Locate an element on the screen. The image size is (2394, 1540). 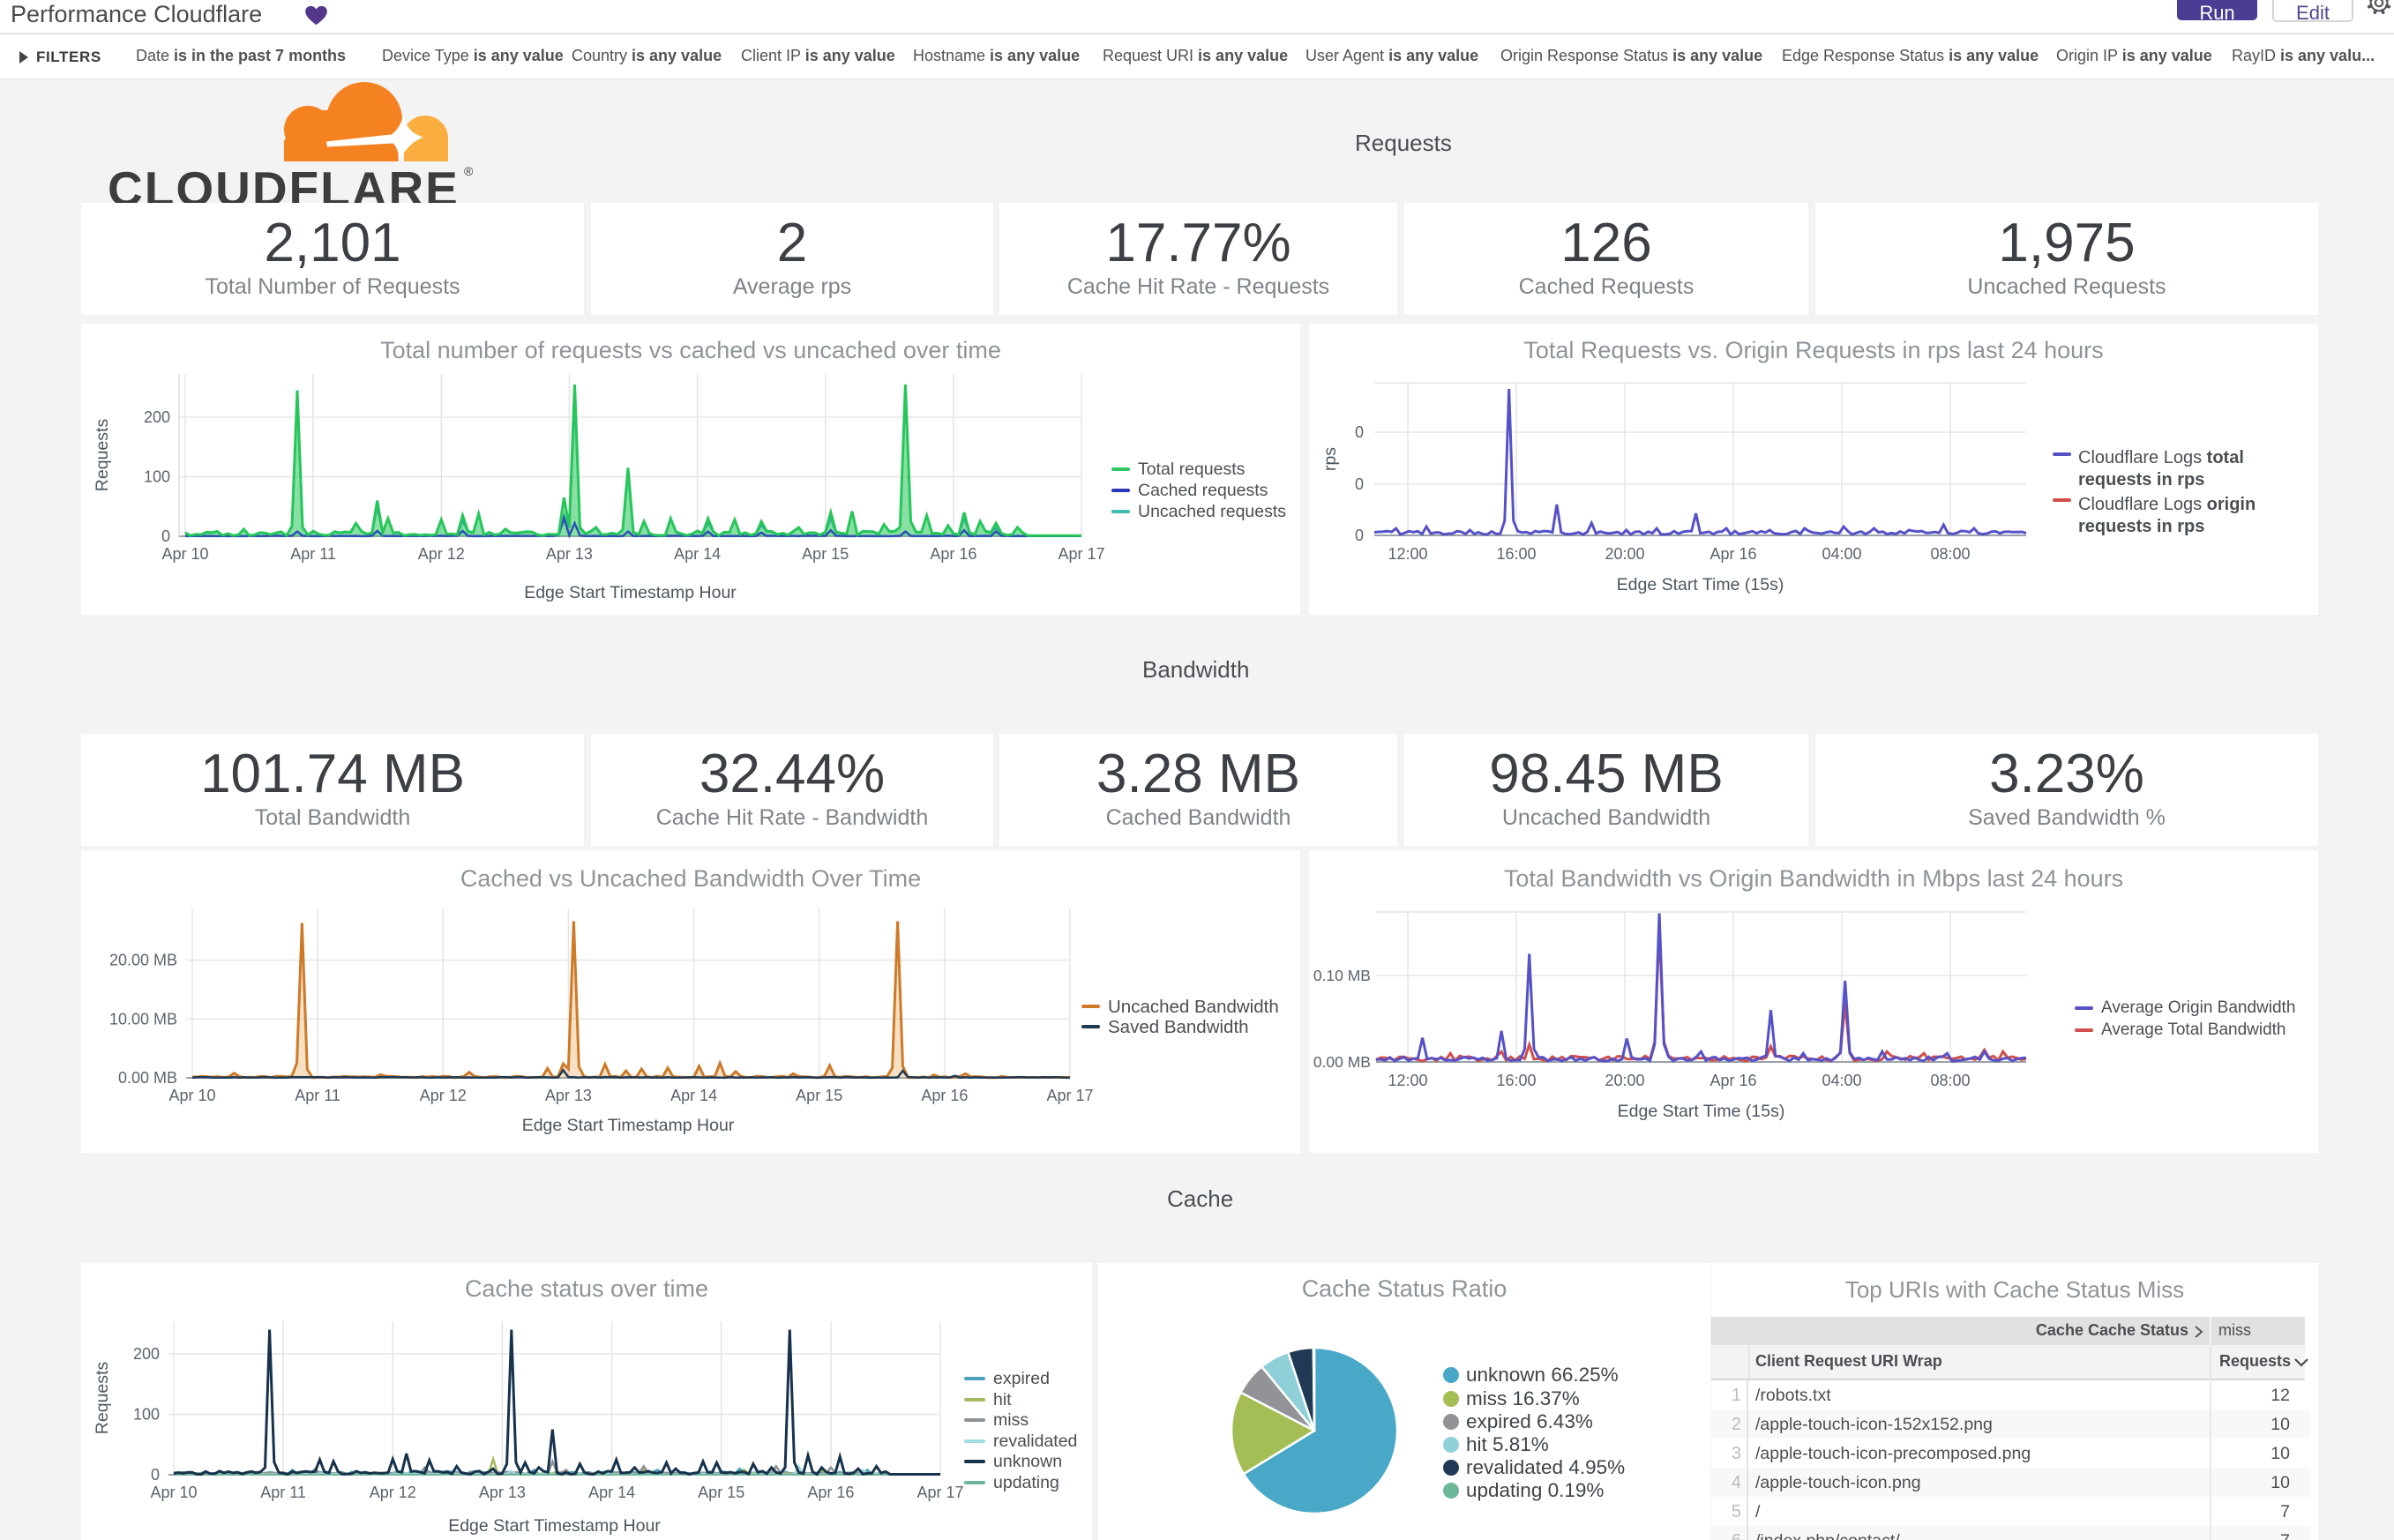
svg-text: 10.00 MB is located at coordinates (143, 1019).